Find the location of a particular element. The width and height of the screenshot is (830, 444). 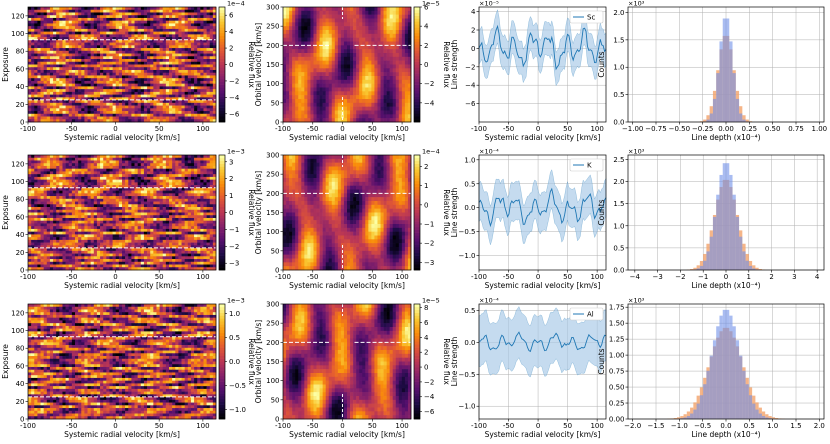

colorbar-tick-label: −4 is located at coordinates (429, 103).